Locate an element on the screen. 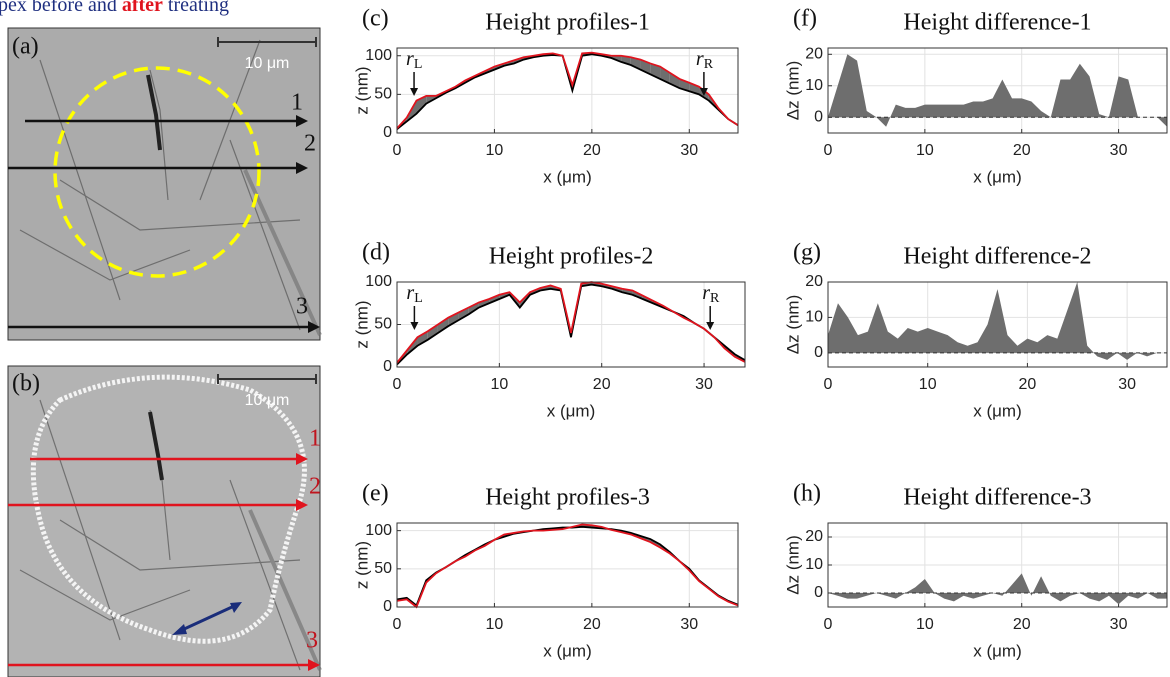 This screenshot has height=677, width=1170. chart-title: Height difference-2 is located at coordinates (997, 257).